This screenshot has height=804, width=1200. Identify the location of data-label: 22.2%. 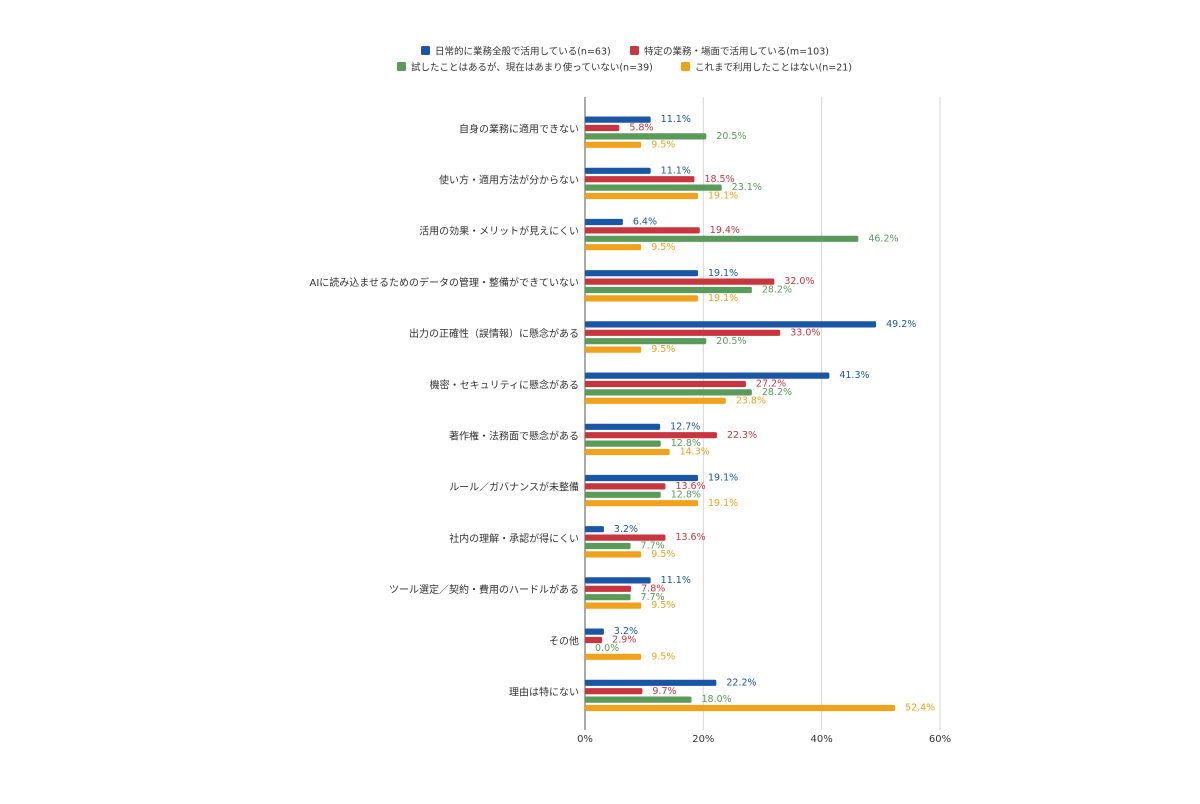
(741, 682).